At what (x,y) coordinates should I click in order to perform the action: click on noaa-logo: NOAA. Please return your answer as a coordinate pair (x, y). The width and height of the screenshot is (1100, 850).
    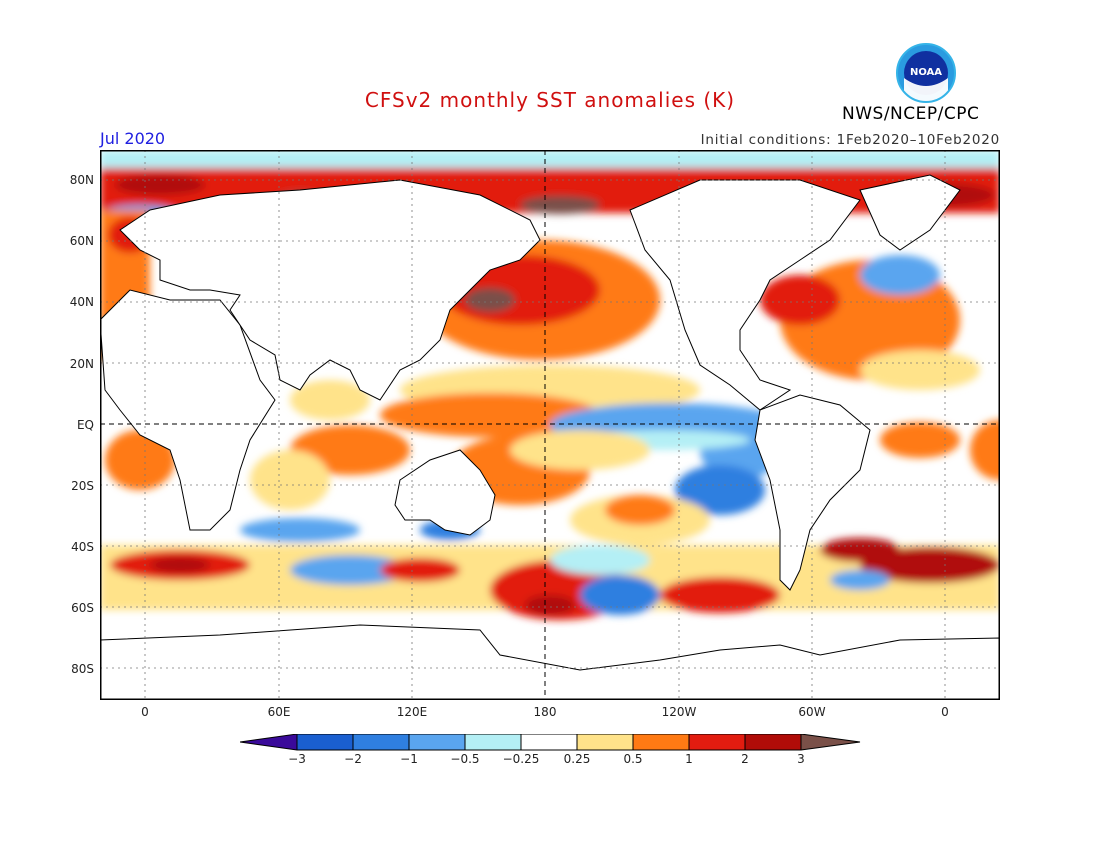
    Looking at the image, I should click on (926, 73).